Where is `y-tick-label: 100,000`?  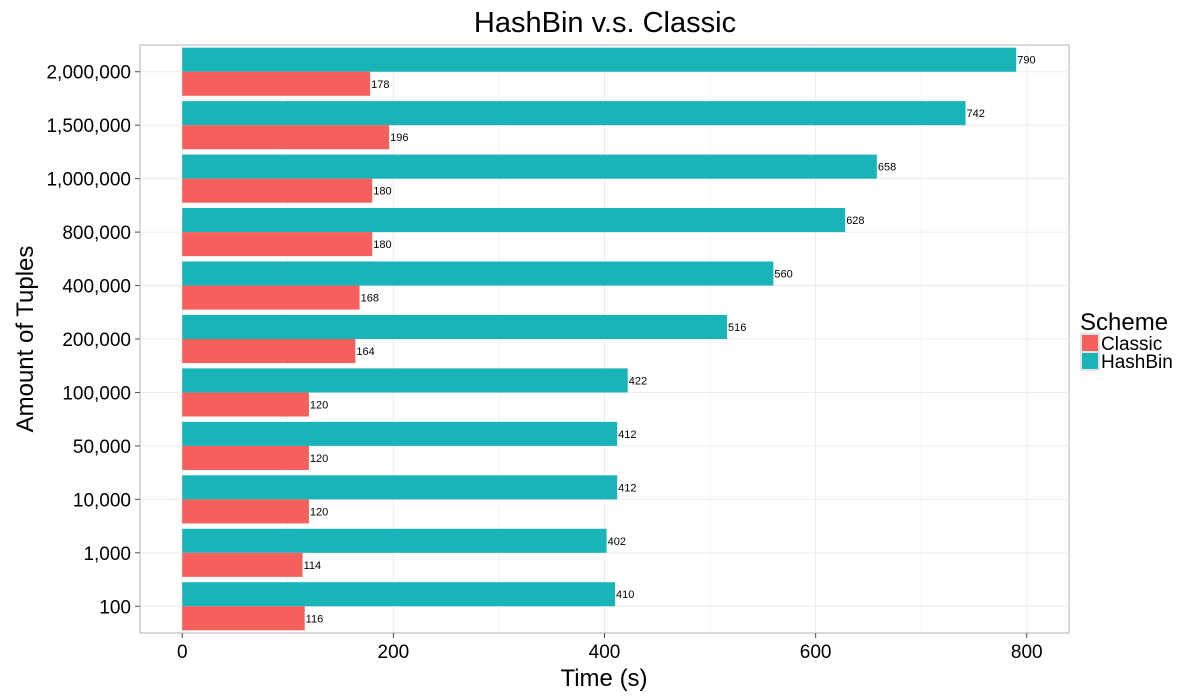 y-tick-label: 100,000 is located at coordinates (96, 393).